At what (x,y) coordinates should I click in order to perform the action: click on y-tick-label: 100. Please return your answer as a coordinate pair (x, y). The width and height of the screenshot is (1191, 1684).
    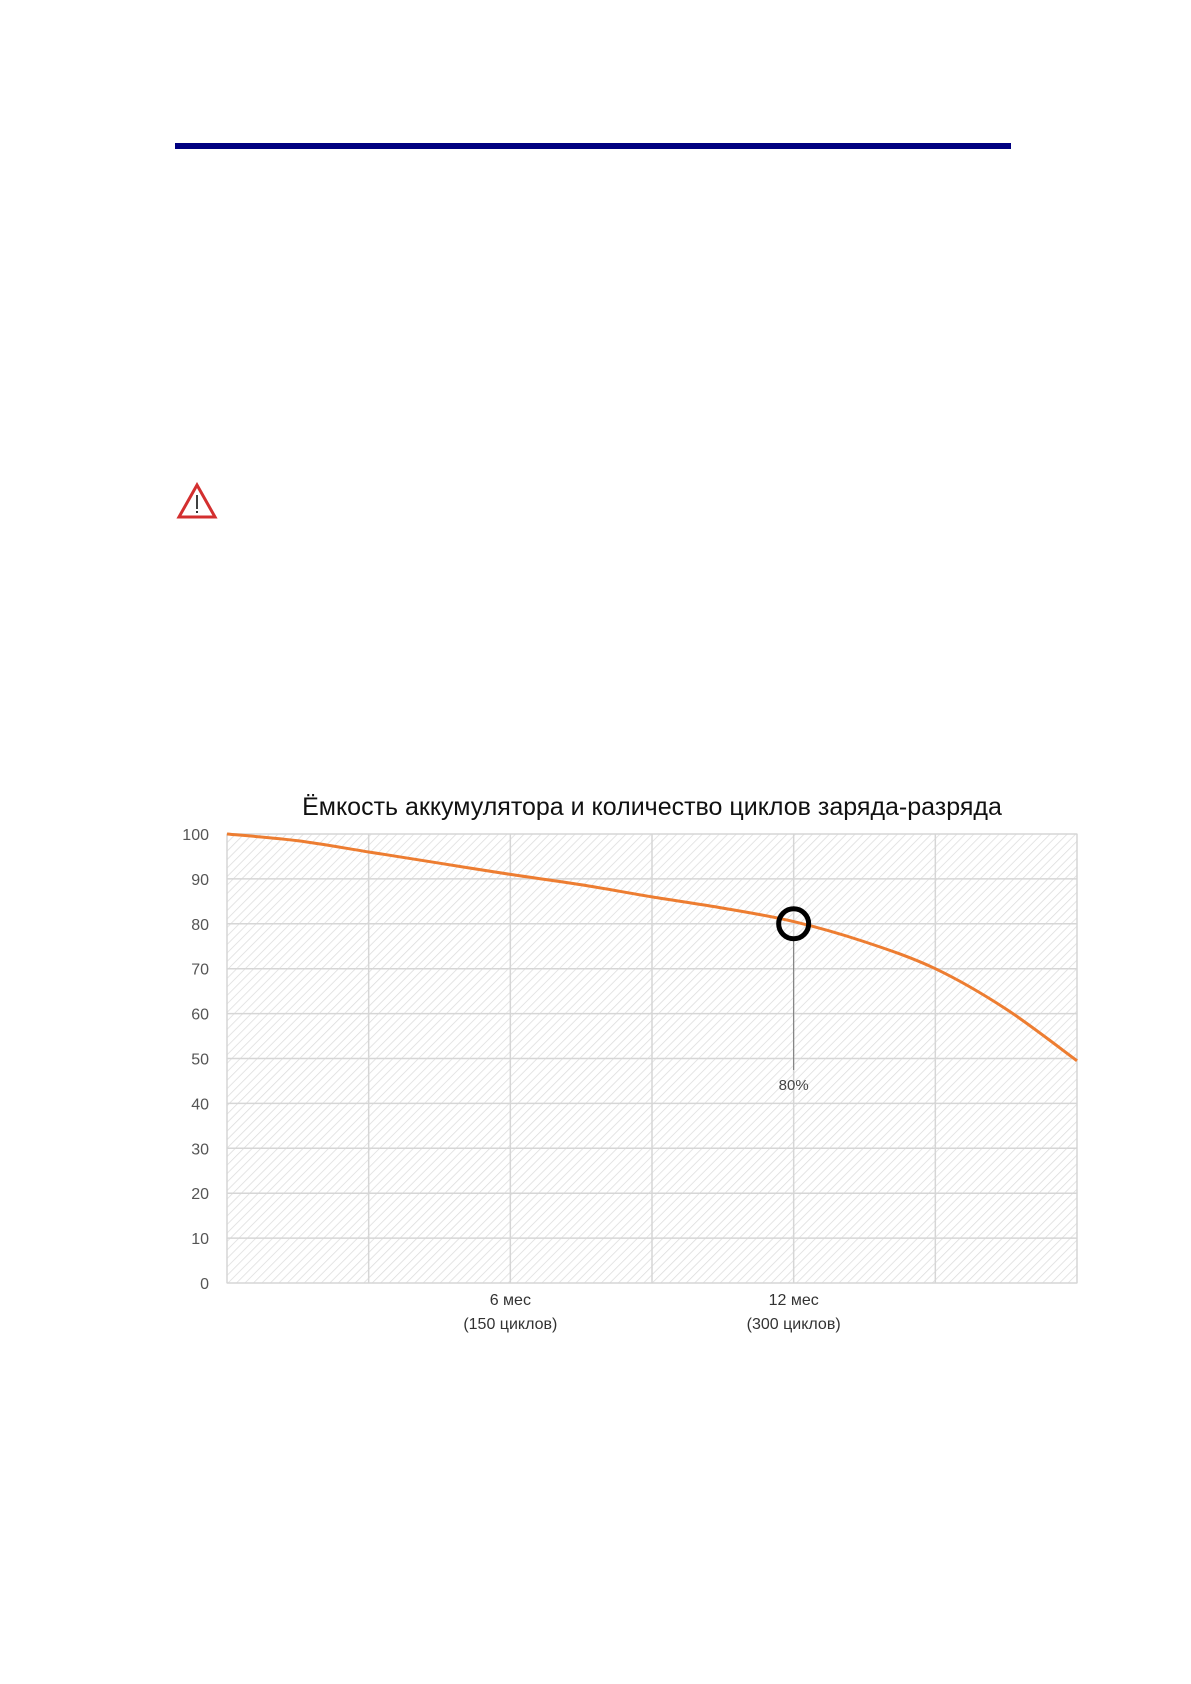
    Looking at the image, I should click on (195, 835).